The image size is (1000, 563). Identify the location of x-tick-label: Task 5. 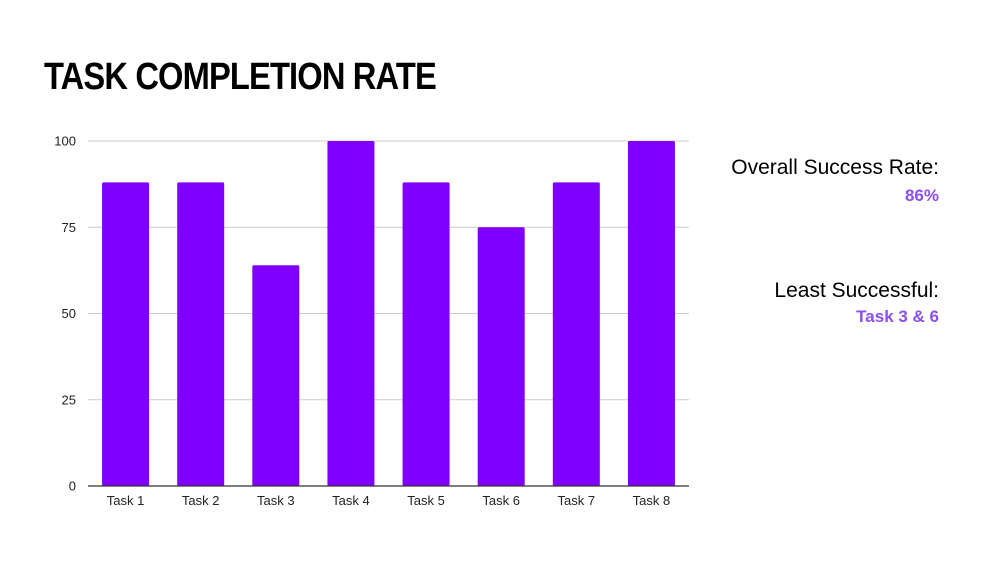
(426, 500).